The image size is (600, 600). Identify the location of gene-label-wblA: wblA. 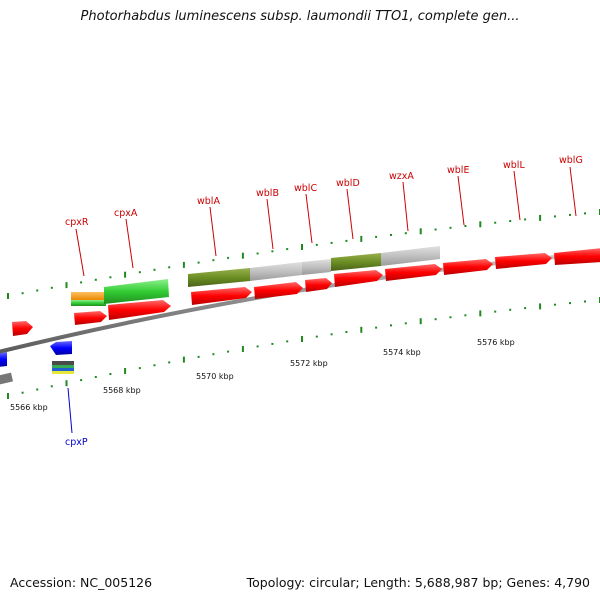
(208, 201).